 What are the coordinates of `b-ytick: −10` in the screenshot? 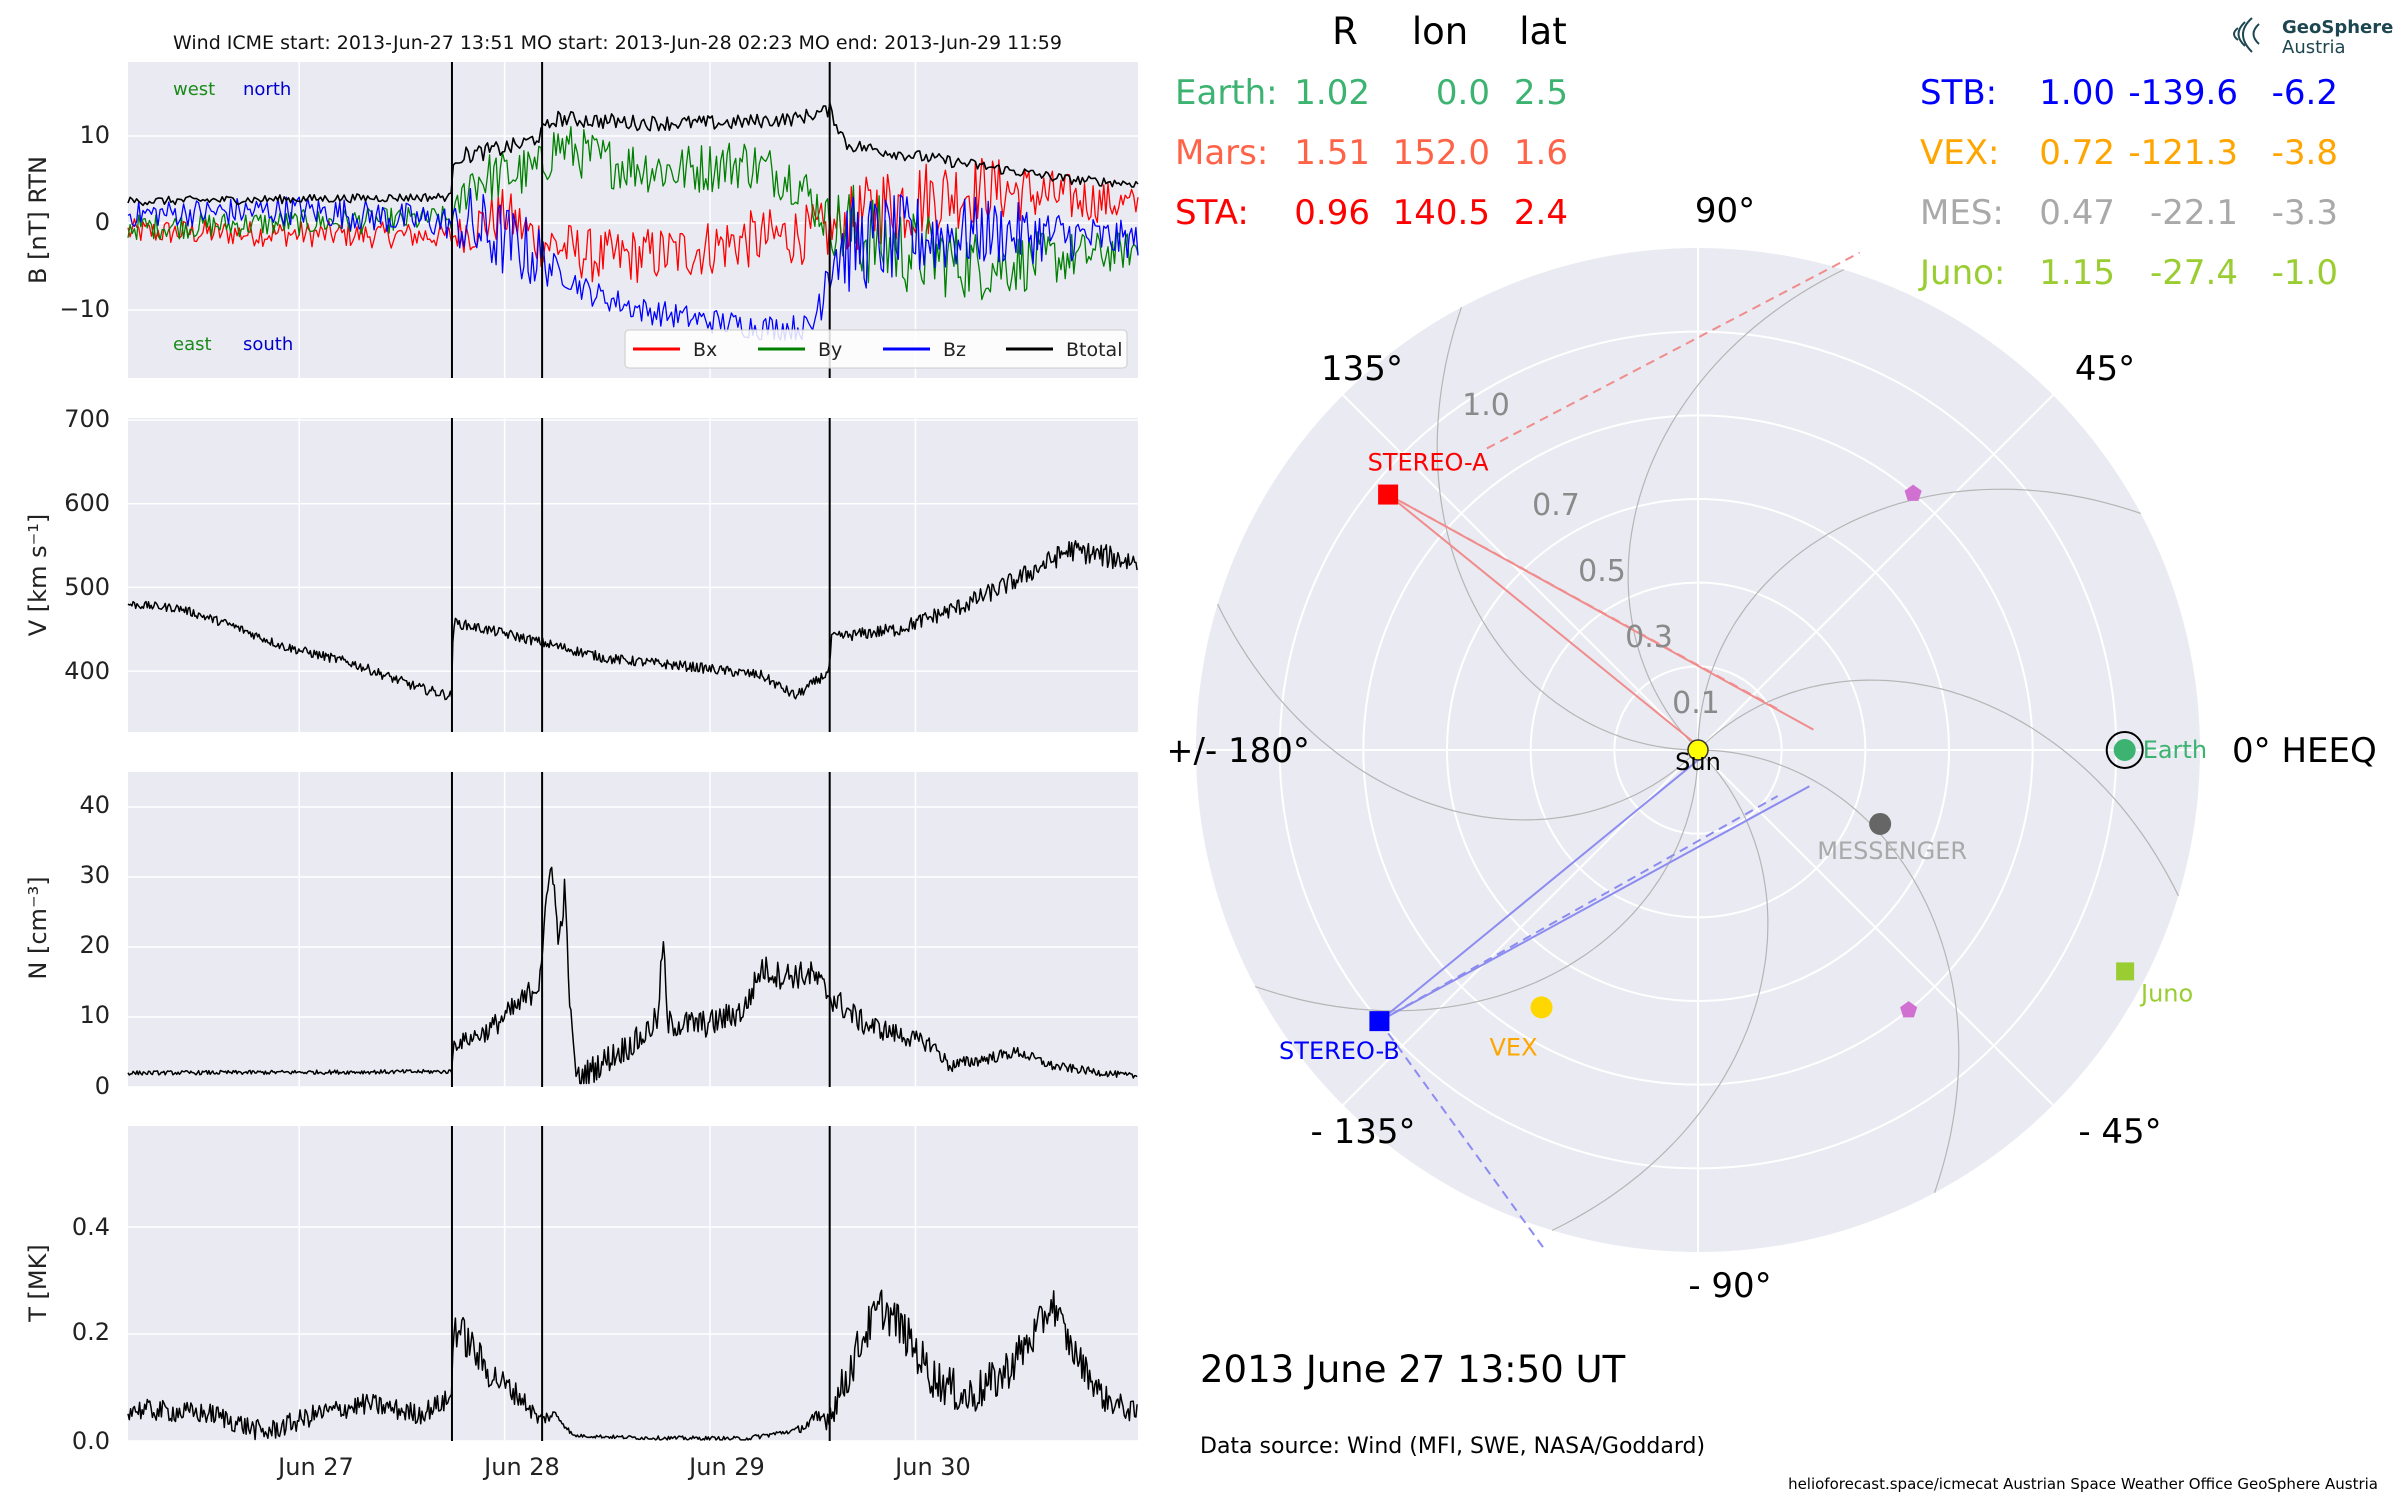 It's located at (84, 309).